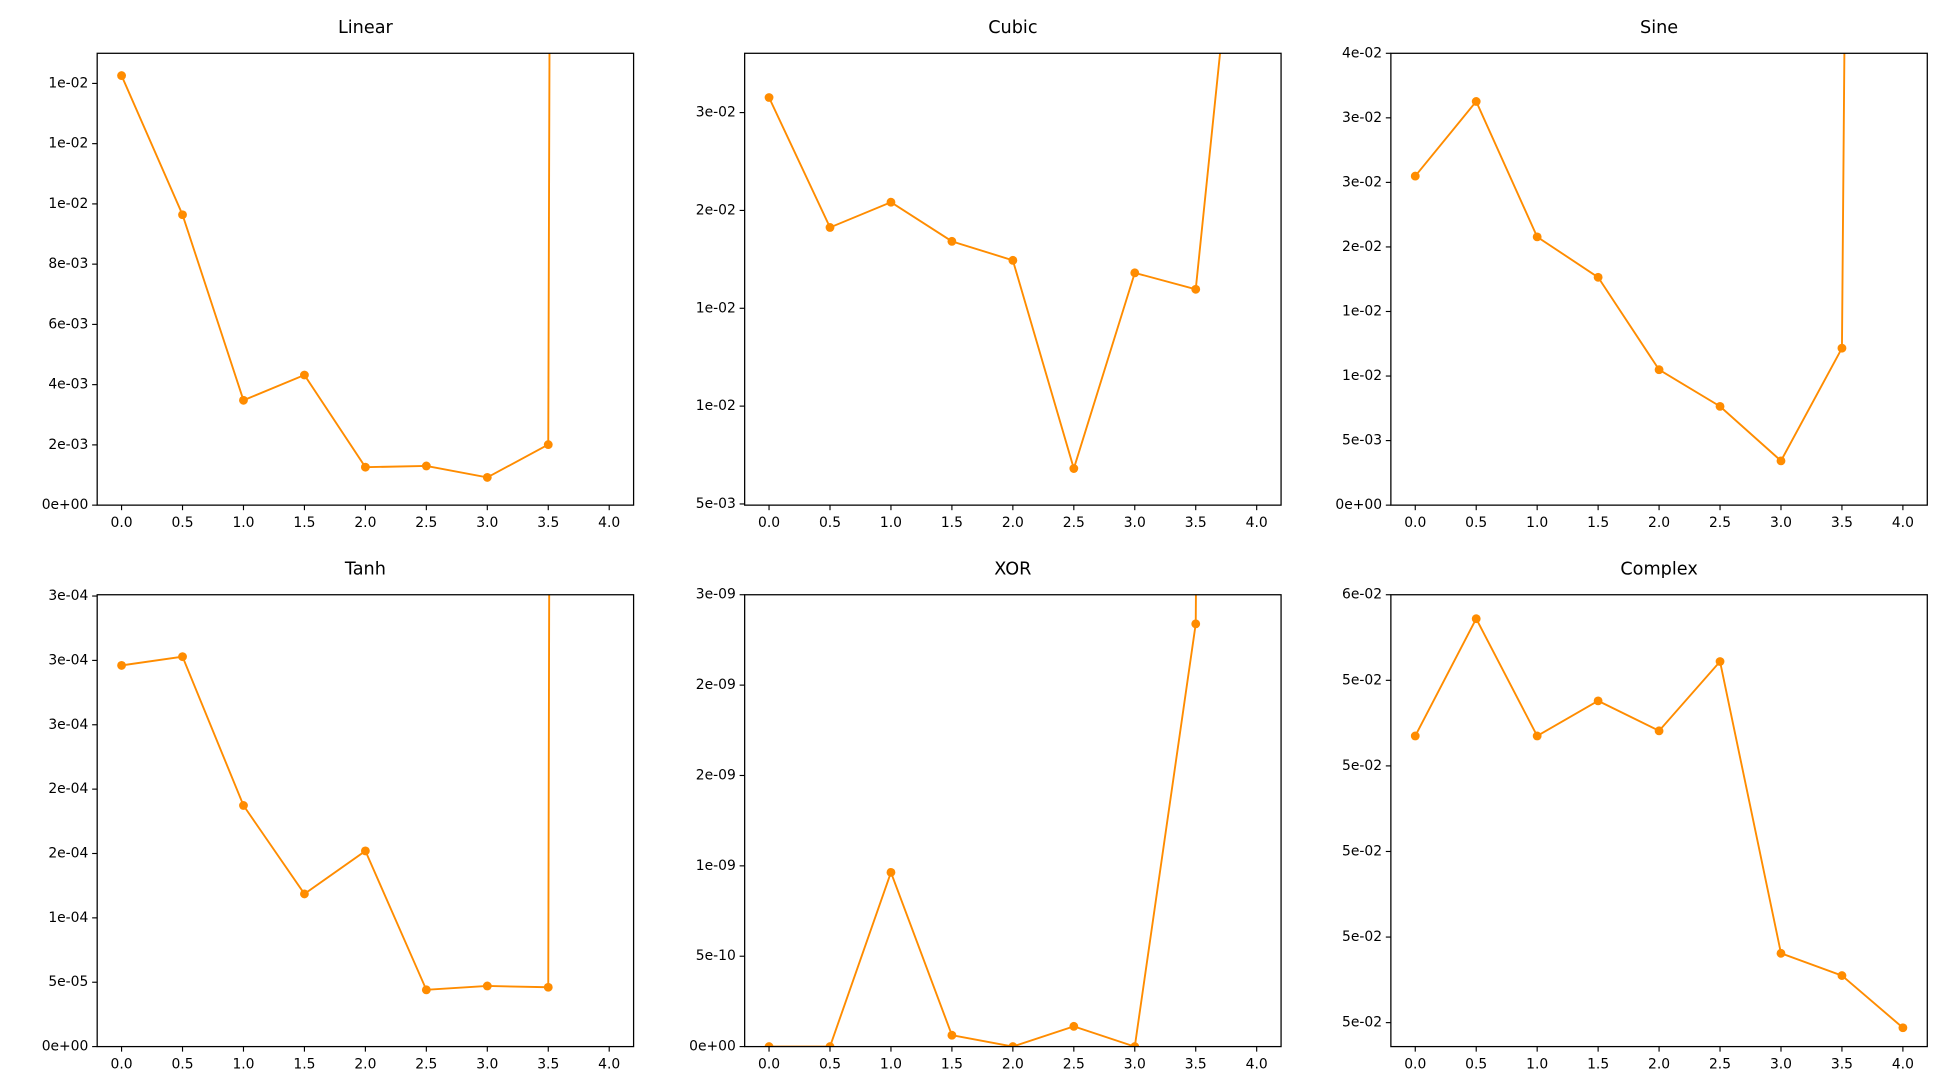  I want to click on y-tick-label: 6e-02, so click(1362, 595).